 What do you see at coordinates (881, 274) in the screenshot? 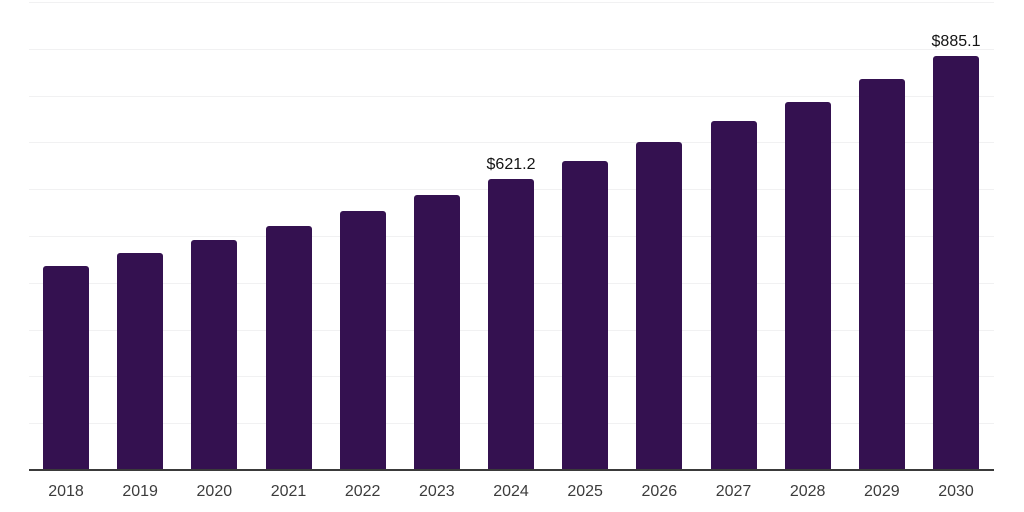
I see `bar-2029` at bounding box center [881, 274].